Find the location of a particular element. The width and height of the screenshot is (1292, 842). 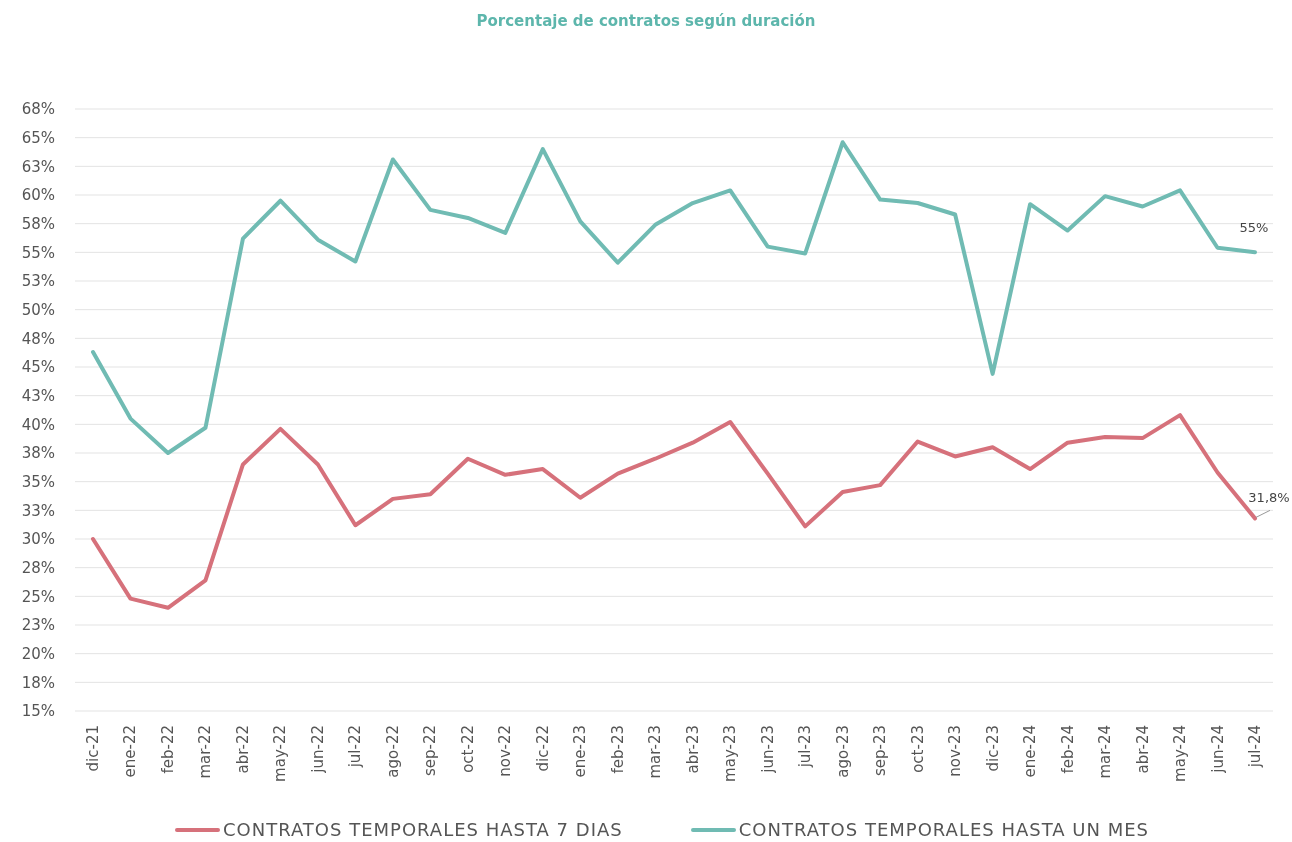

y-tick-label: 40% is located at coordinates (38, 424).